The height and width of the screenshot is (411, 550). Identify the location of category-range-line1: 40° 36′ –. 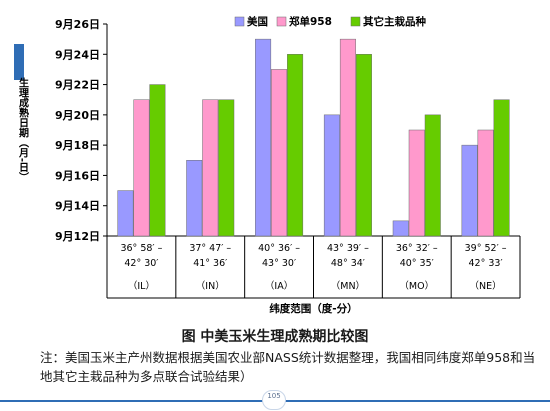
(279, 248).